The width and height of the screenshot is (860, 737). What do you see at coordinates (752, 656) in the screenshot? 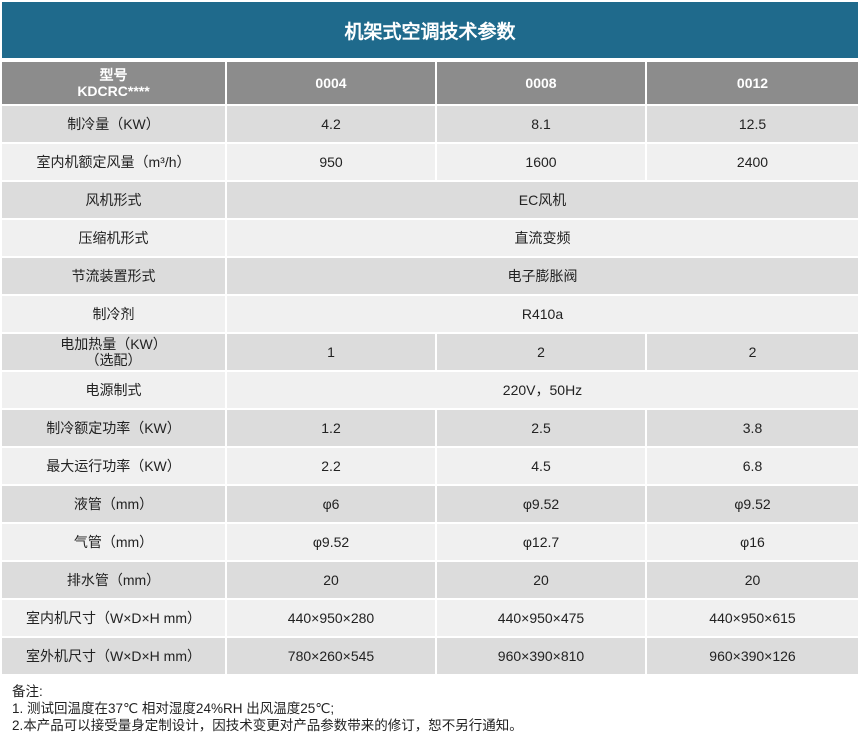
I see `cell: 960×390×126` at bounding box center [752, 656].